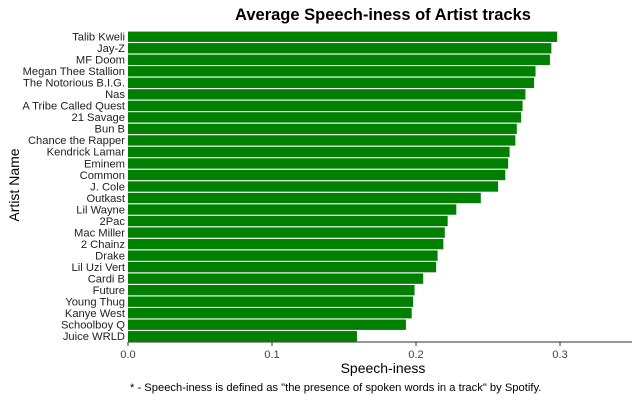 The height and width of the screenshot is (400, 640). What do you see at coordinates (106, 279) in the screenshot?
I see `category-label-21: Cardi B` at bounding box center [106, 279].